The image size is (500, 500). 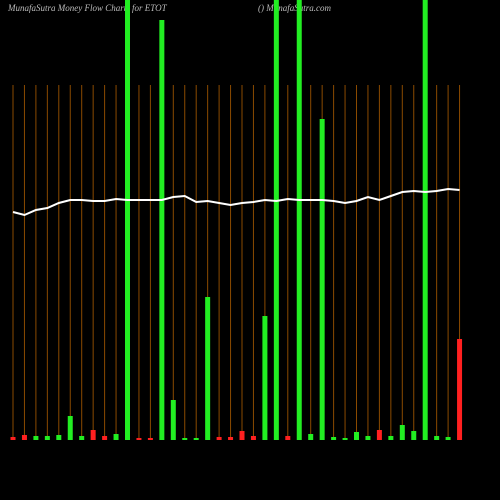 I want to click on money-flow-line, so click(x=236, y=202).